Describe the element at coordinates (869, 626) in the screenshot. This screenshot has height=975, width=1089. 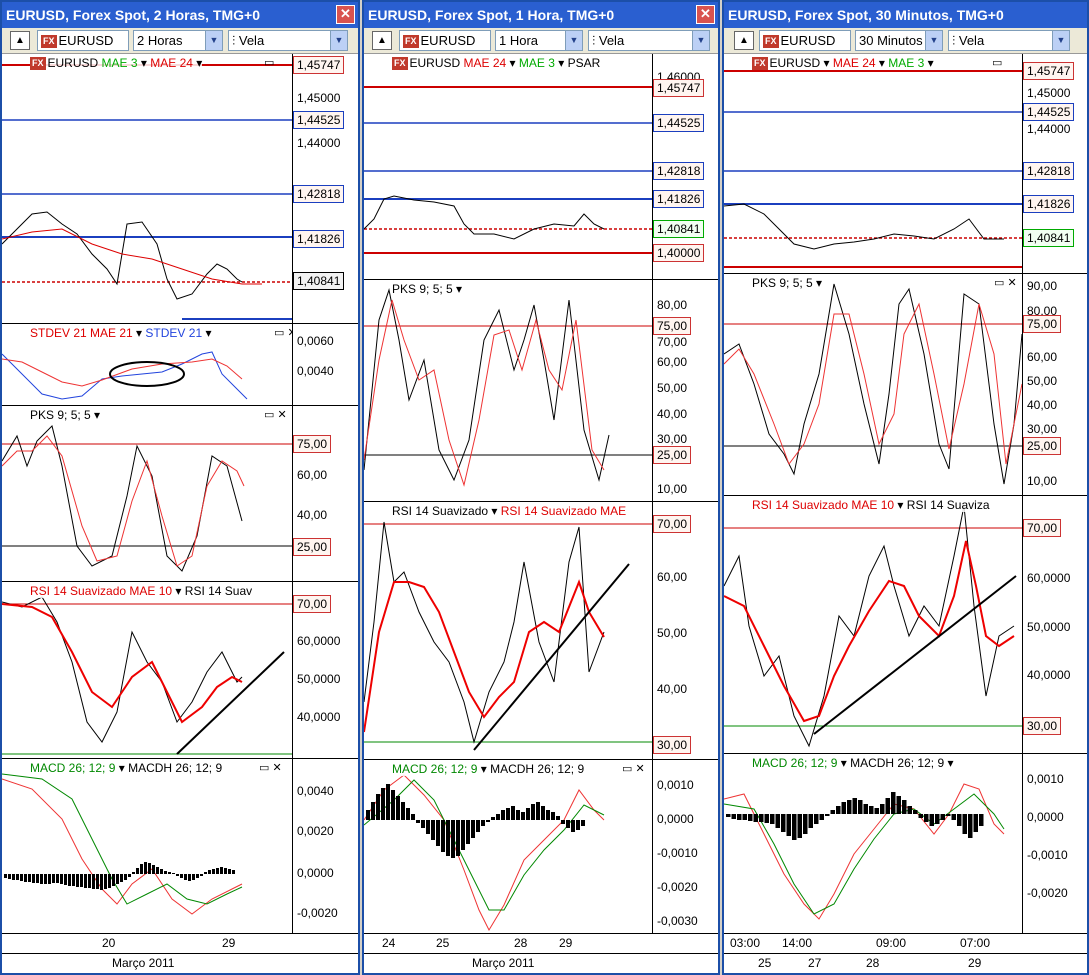
I see `rsi-line` at that location.